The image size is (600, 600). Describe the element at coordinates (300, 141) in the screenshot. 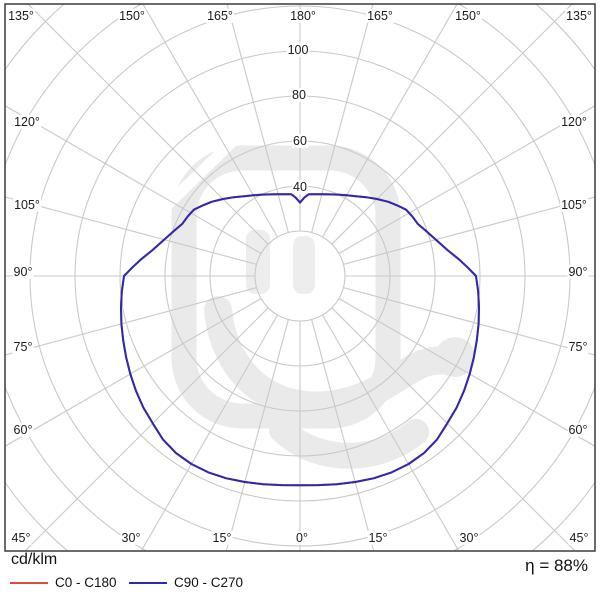

I see `radial-tick-label: 60` at that location.